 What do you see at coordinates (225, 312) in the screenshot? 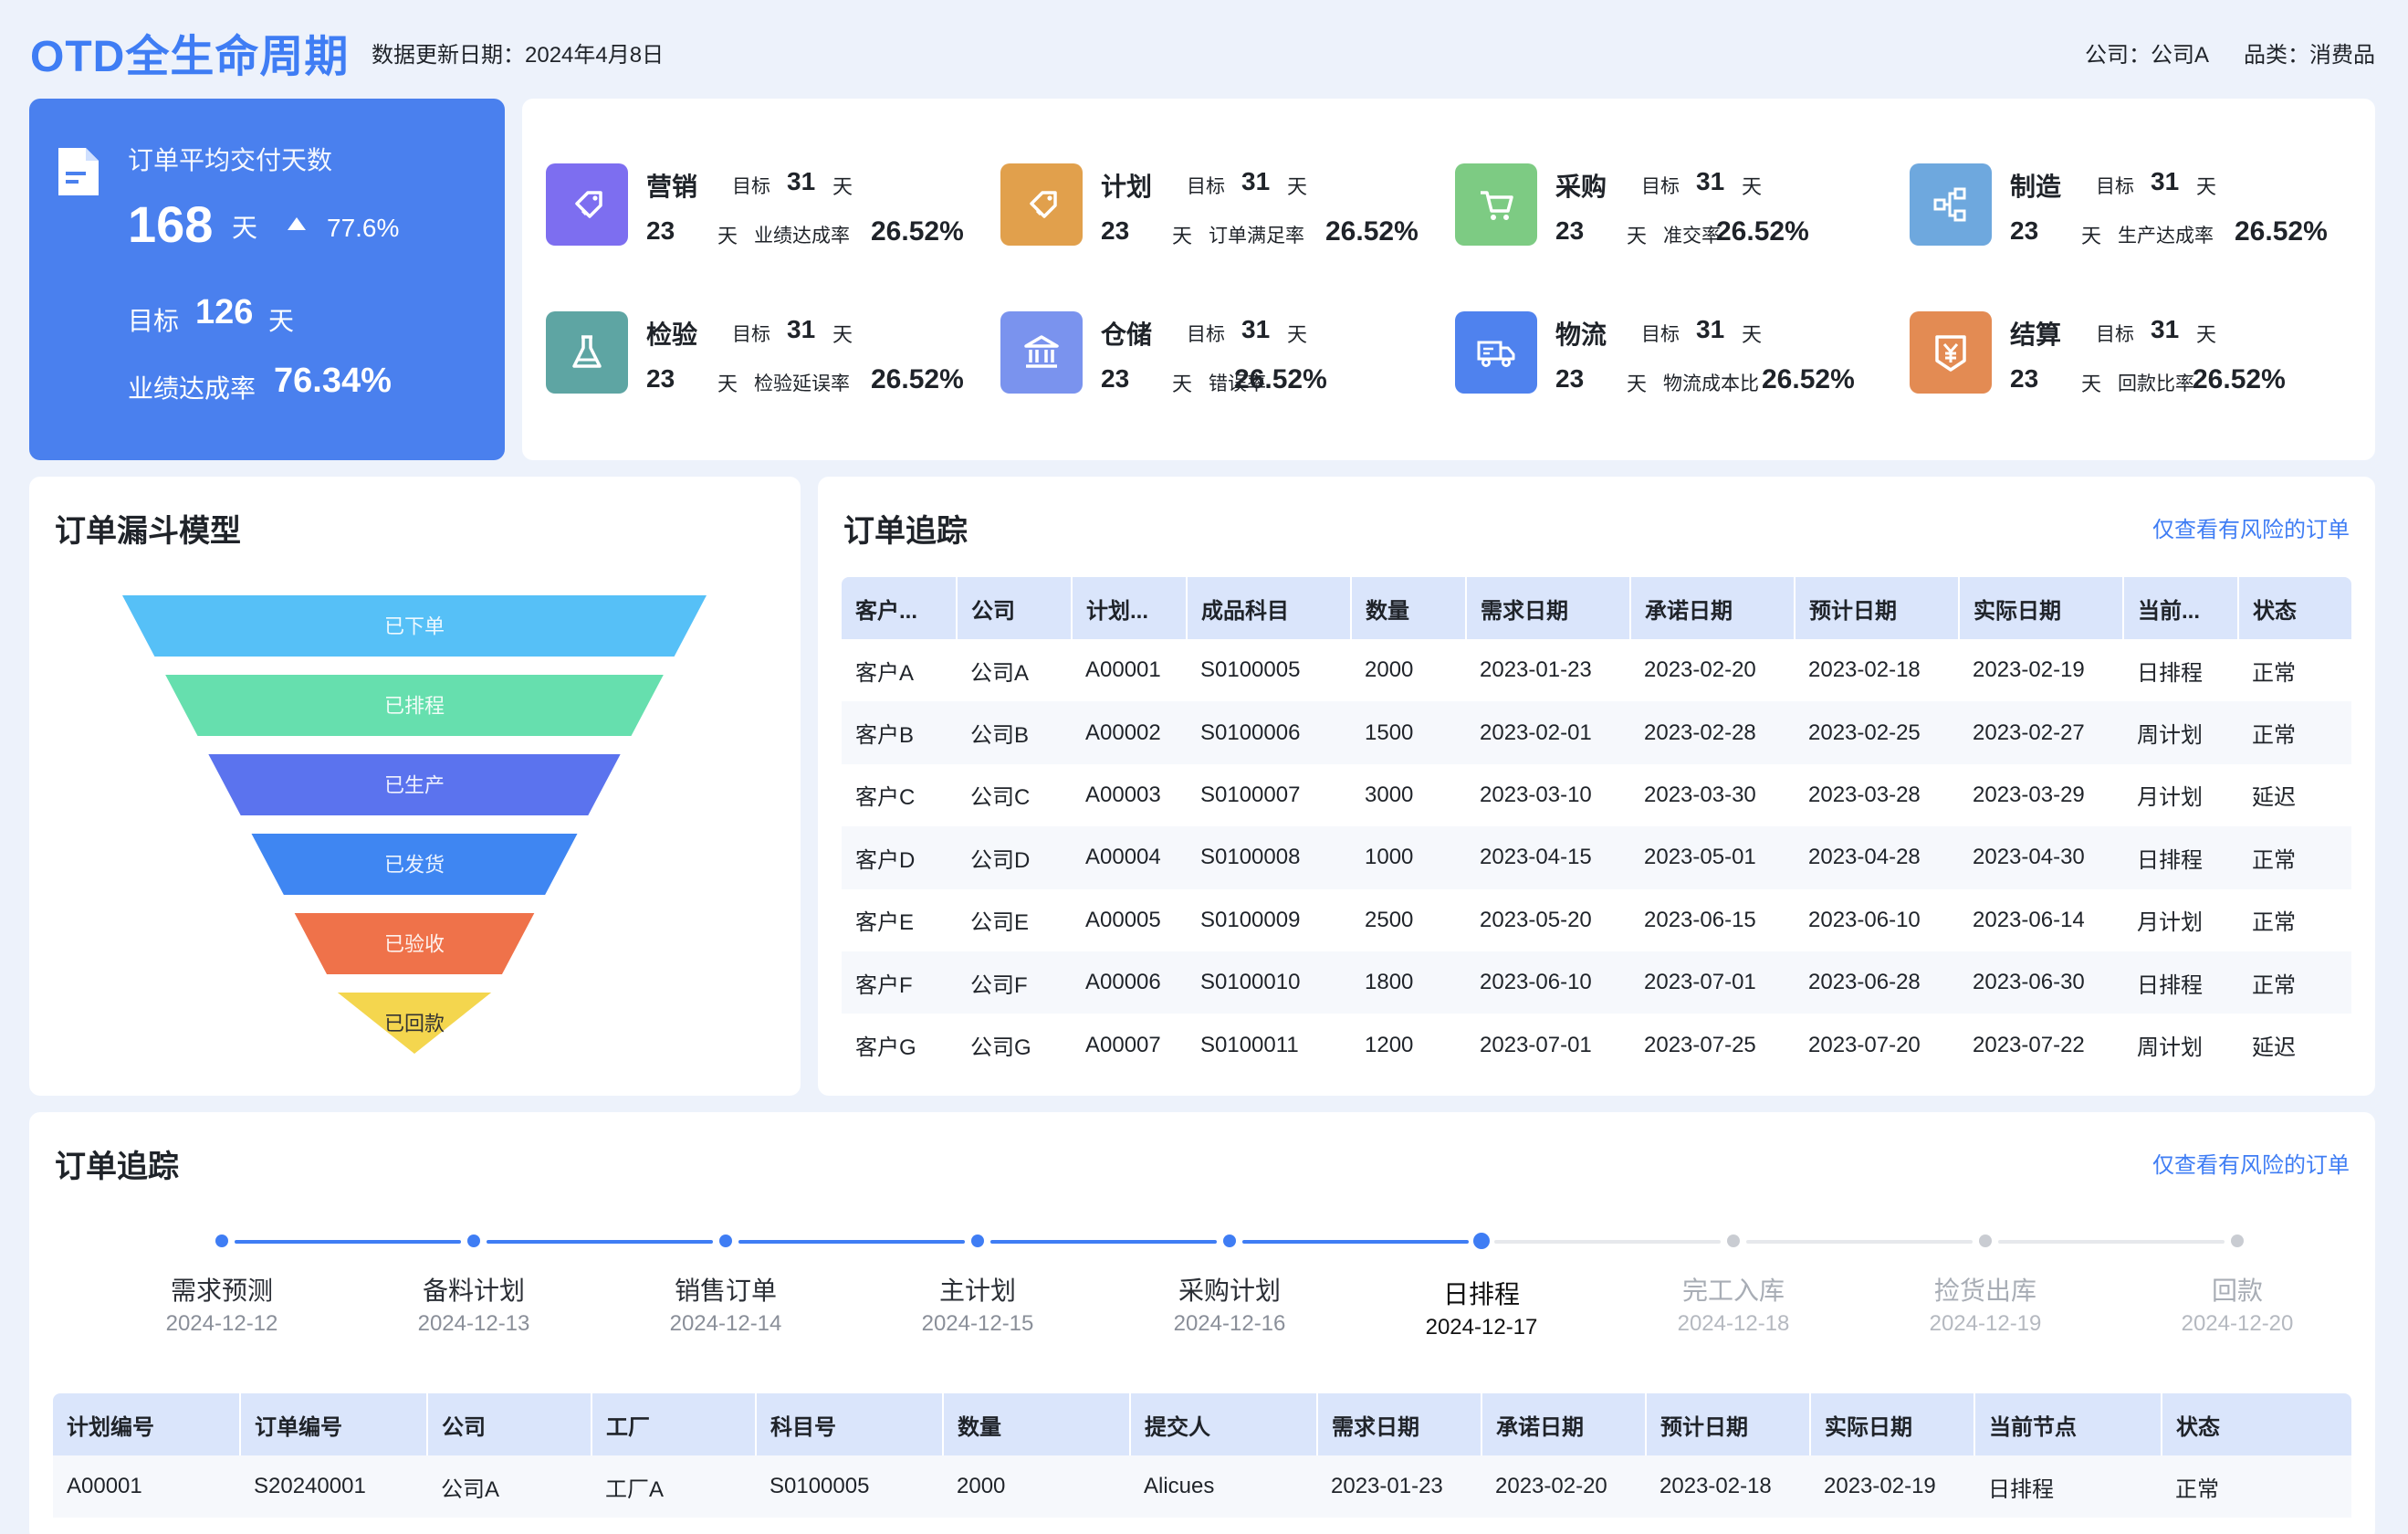
I see `target-value: 126` at bounding box center [225, 312].